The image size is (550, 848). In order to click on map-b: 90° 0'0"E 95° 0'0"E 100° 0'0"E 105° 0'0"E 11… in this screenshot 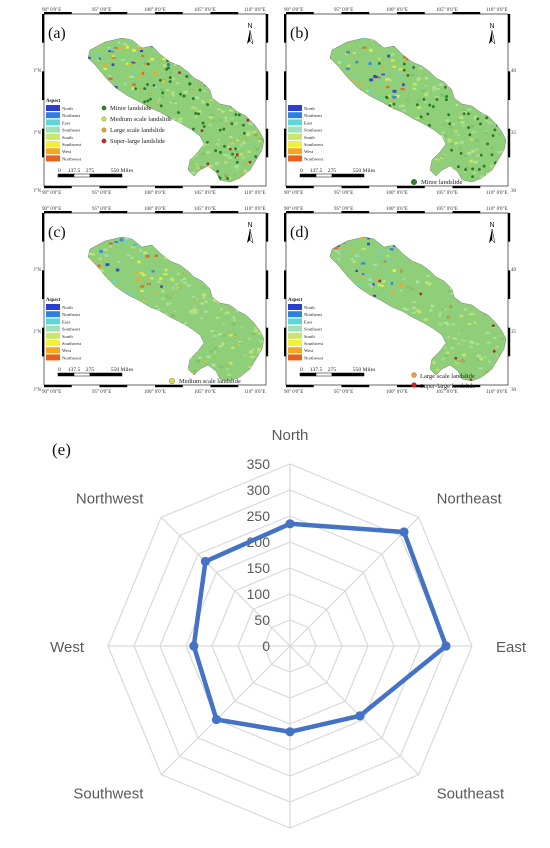, I will do `click(400, 102)`.